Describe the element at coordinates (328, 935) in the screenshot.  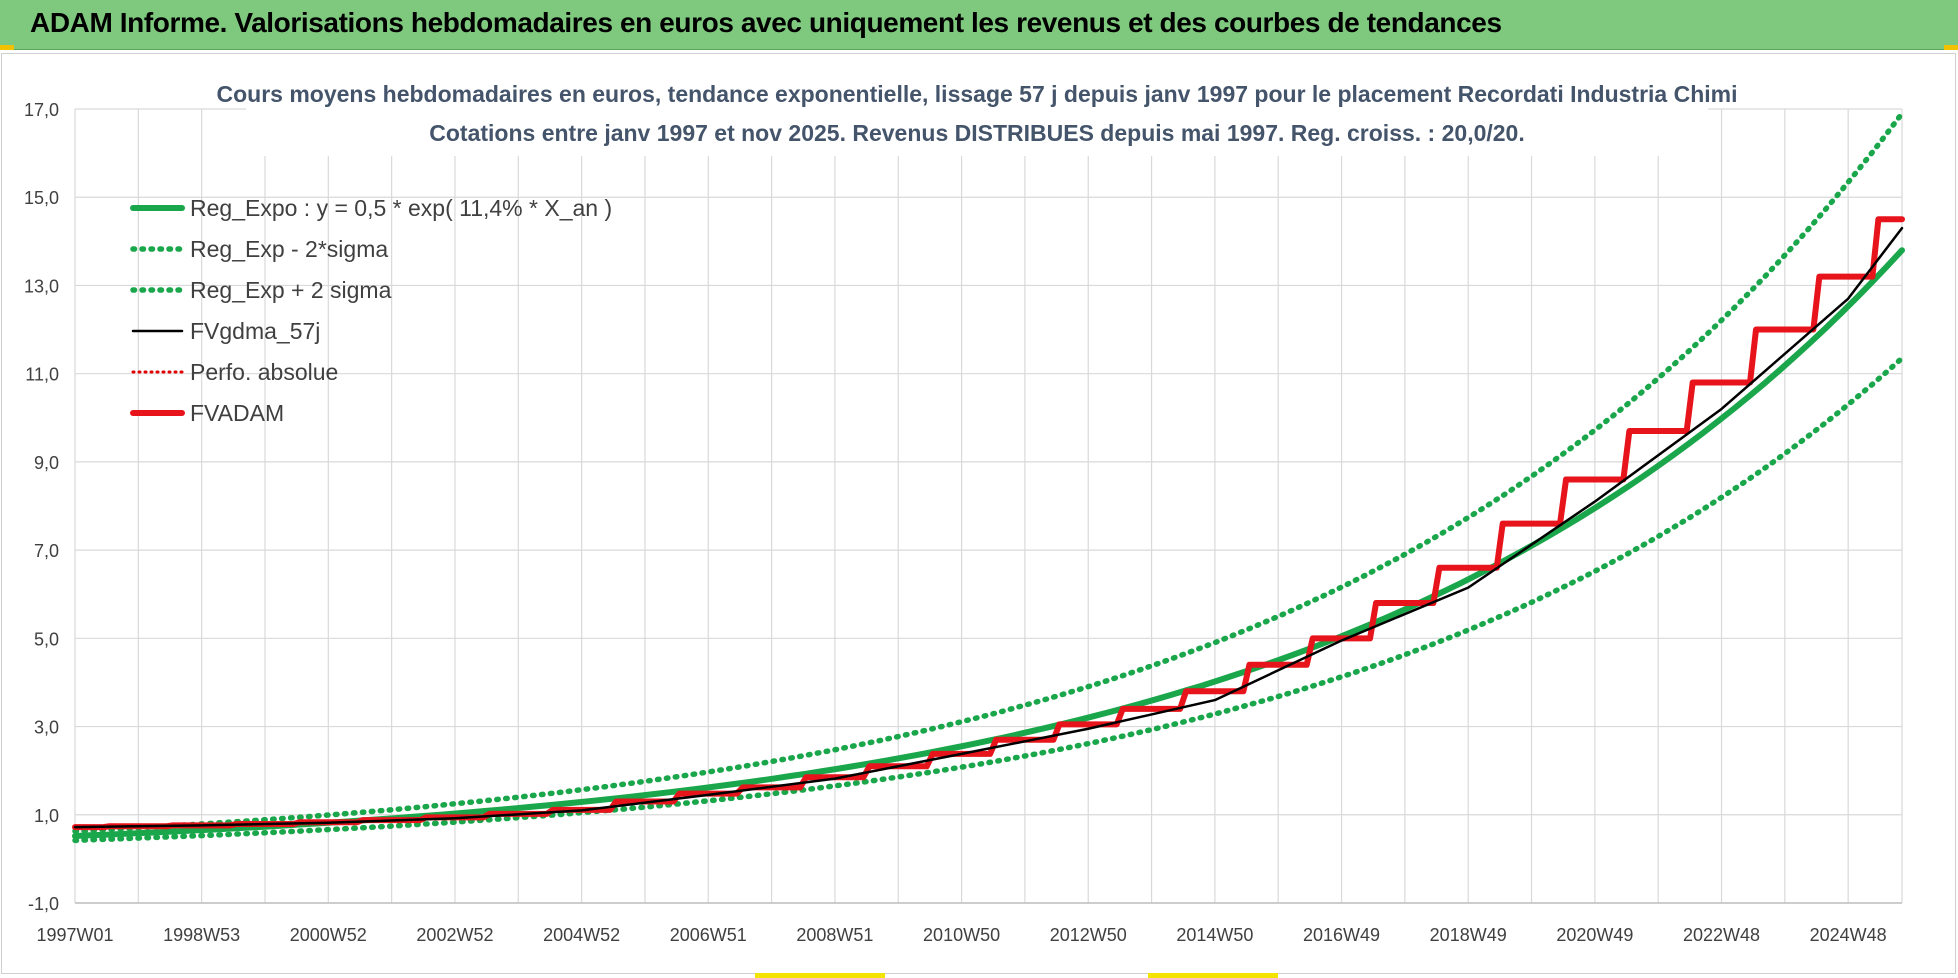
I see `x-tick-label: 2000W52` at that location.